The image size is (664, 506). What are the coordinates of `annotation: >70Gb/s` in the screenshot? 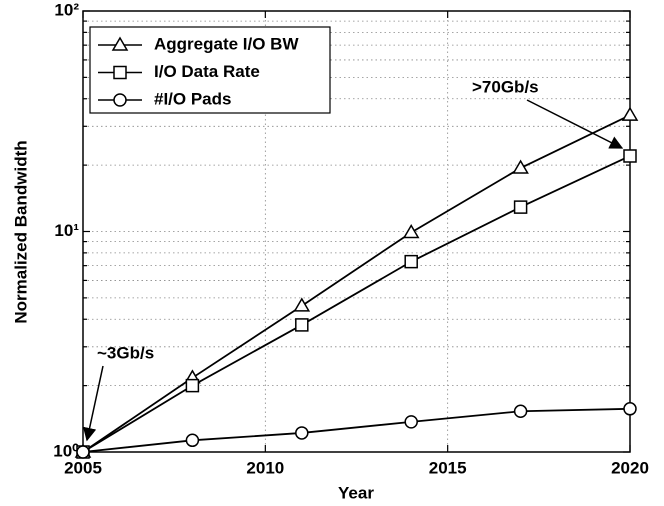 It's located at (505, 86).